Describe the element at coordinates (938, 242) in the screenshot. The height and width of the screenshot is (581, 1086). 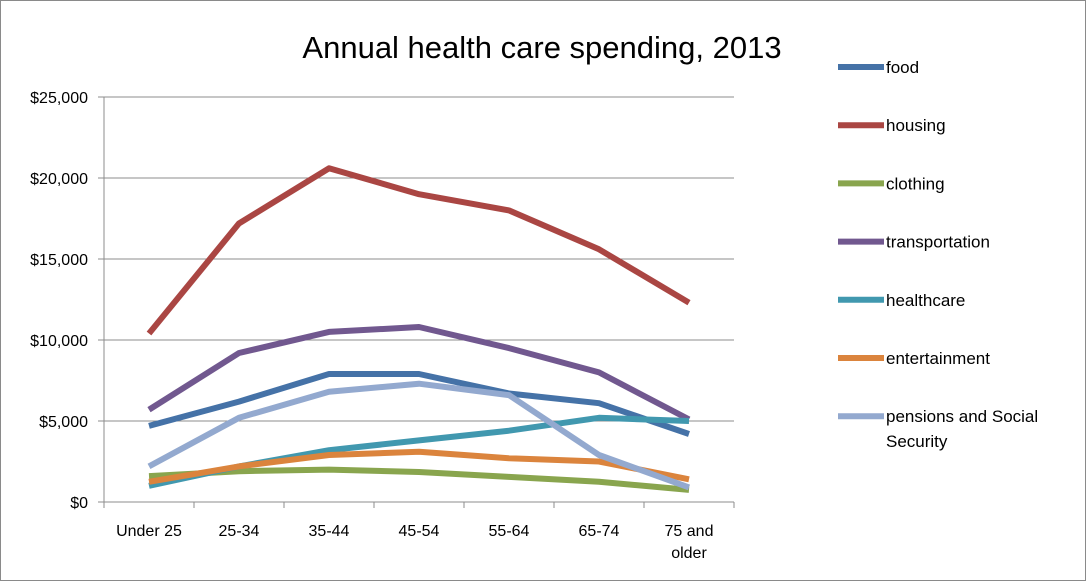
I see `legend-label: transportation` at that location.